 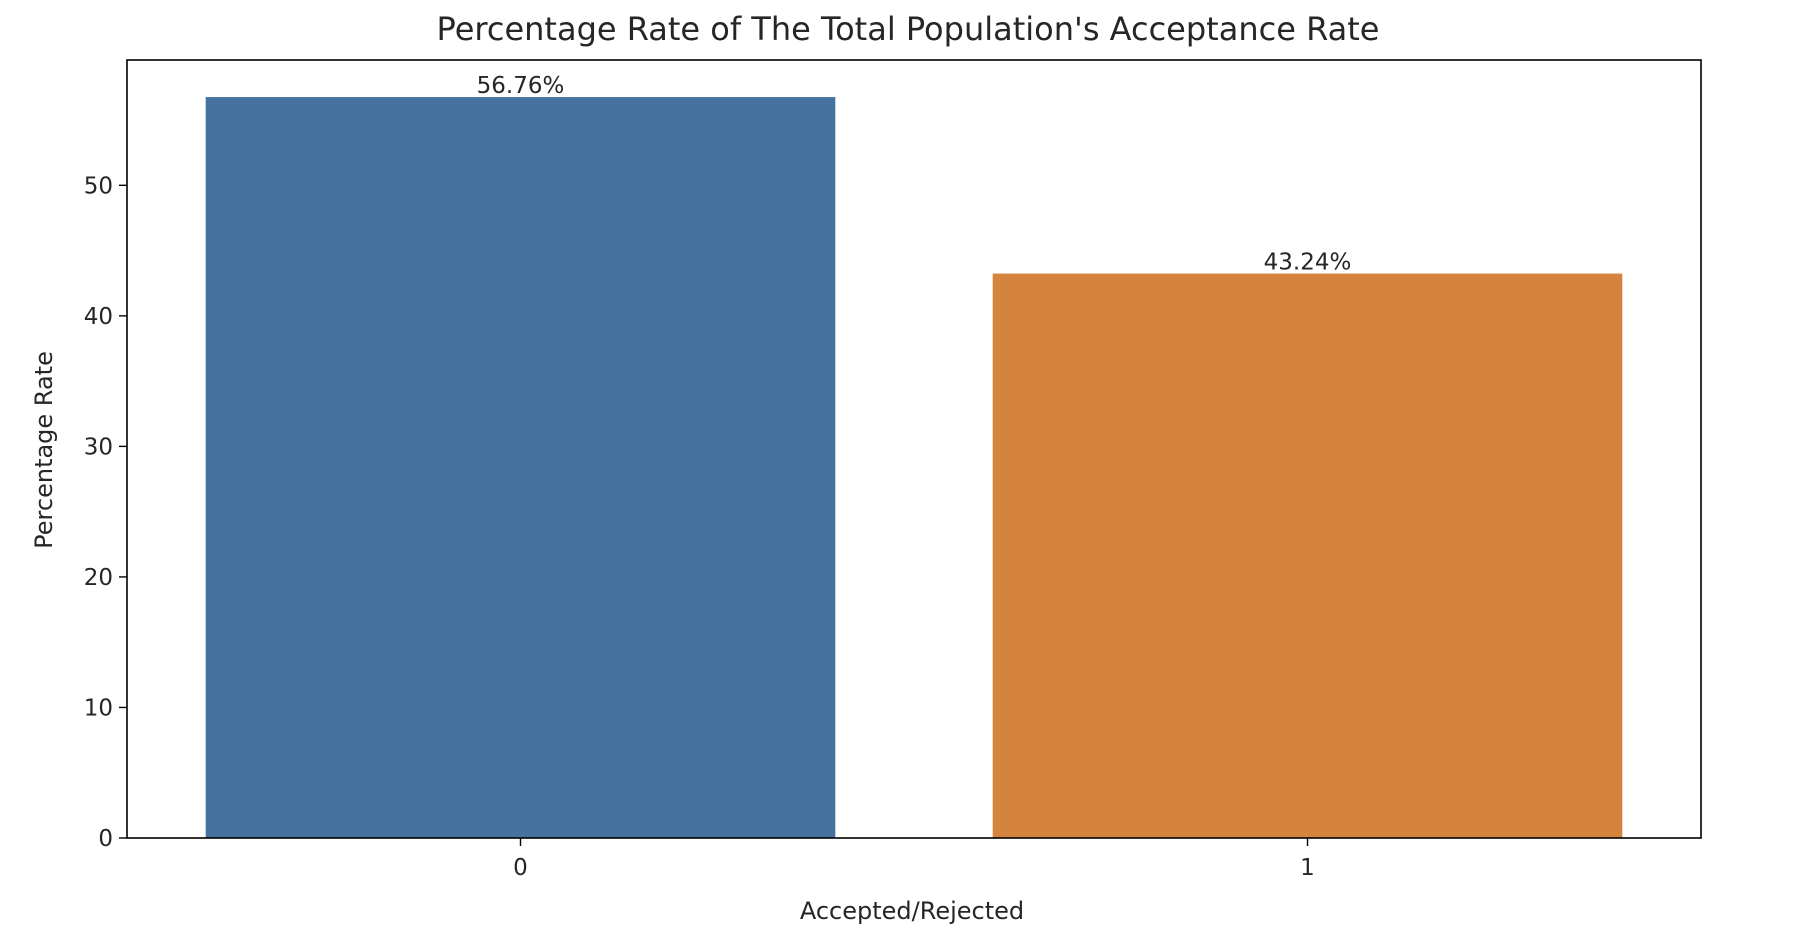 I want to click on data-label-1: 43.24%, so click(x=1308, y=263).